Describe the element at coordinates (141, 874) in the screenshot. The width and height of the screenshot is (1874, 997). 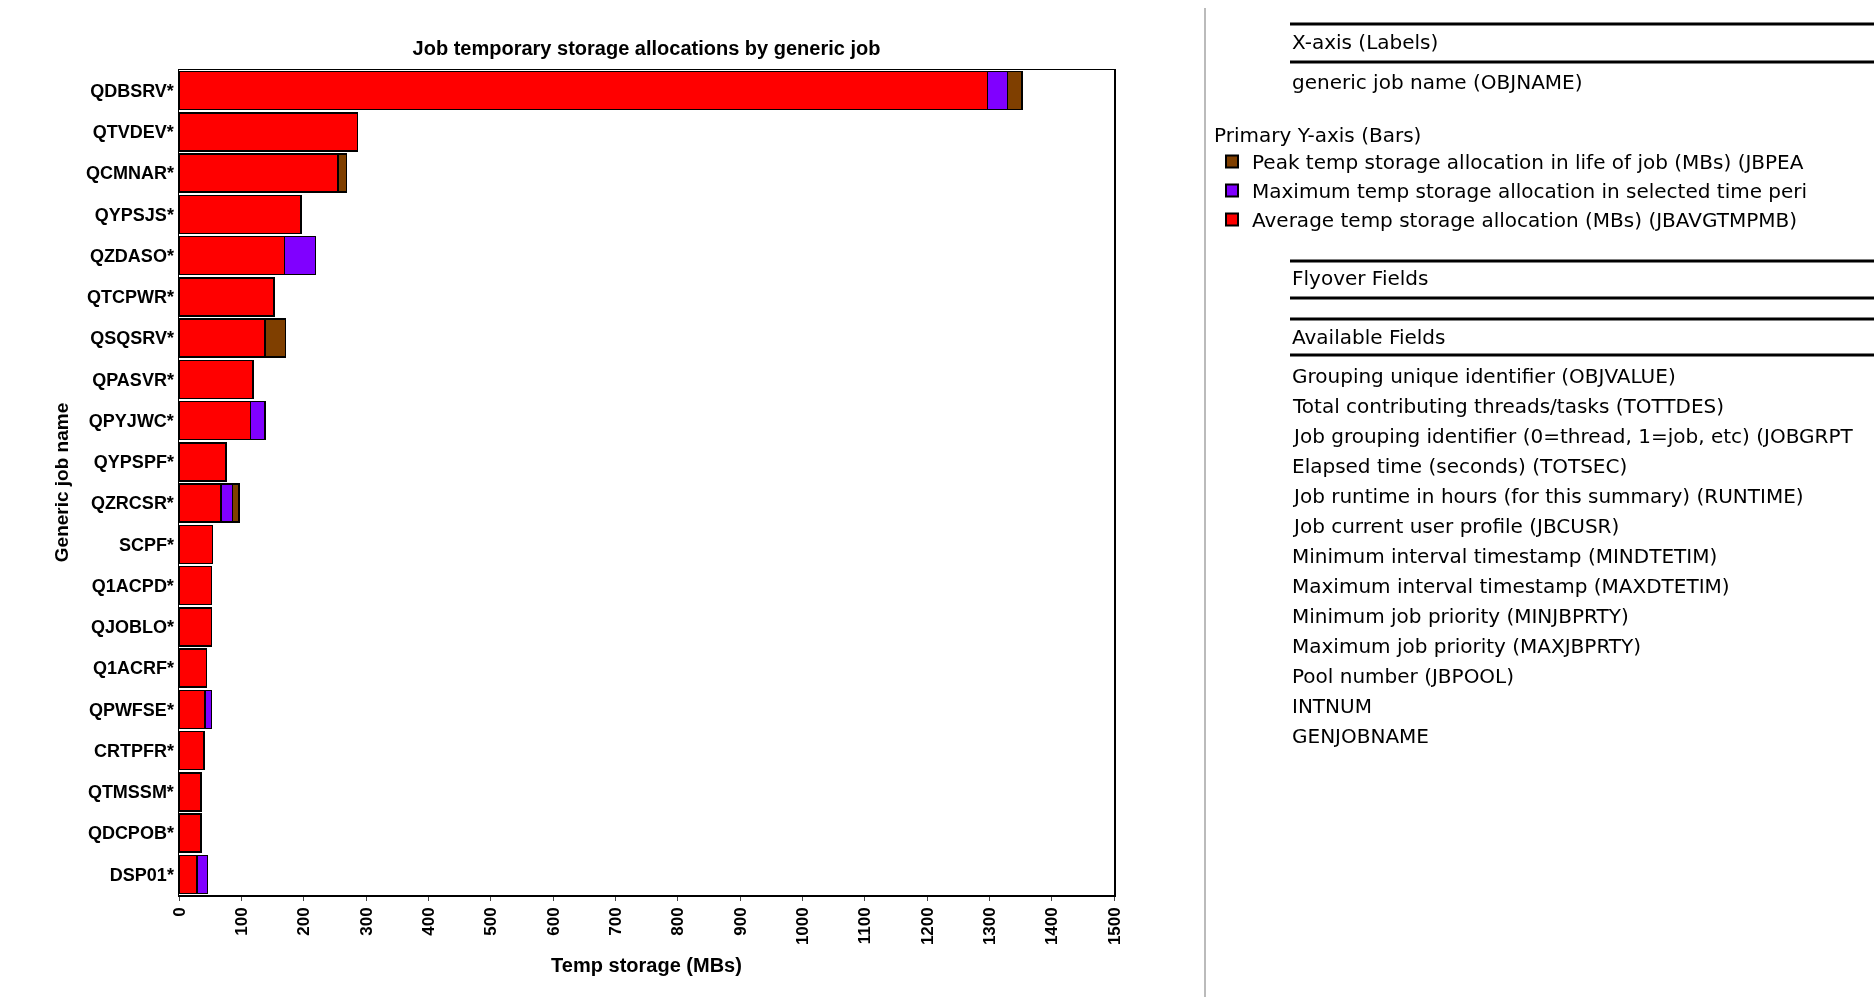
I see `y-tick-label: DSP01*` at that location.